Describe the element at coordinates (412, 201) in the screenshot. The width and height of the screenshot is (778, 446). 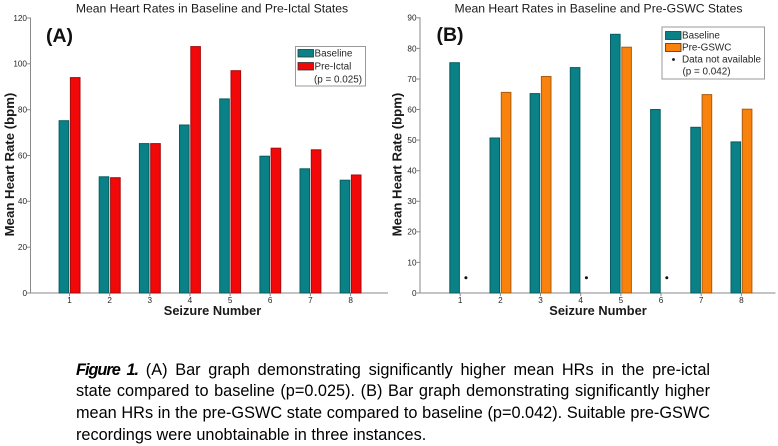
I see `svg-text: 30` at that location.